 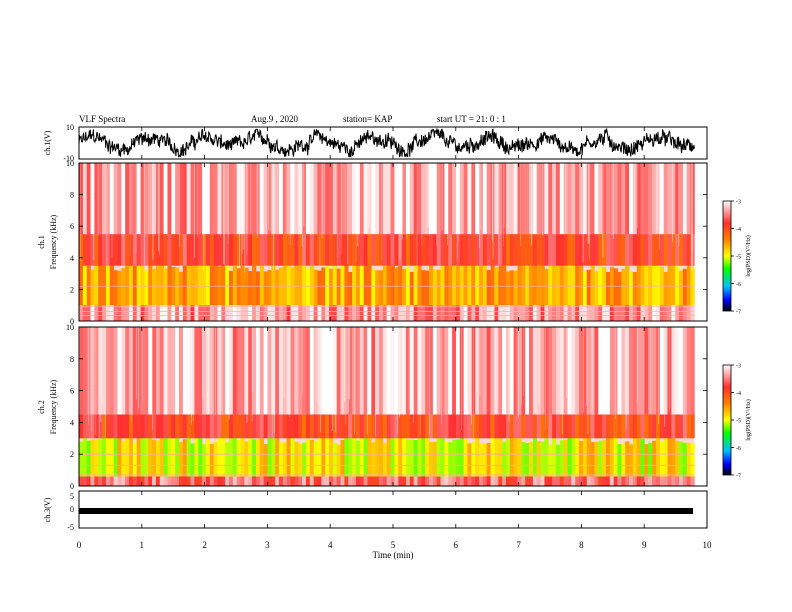 I want to click on y-tick-label: 8, so click(x=72, y=359).